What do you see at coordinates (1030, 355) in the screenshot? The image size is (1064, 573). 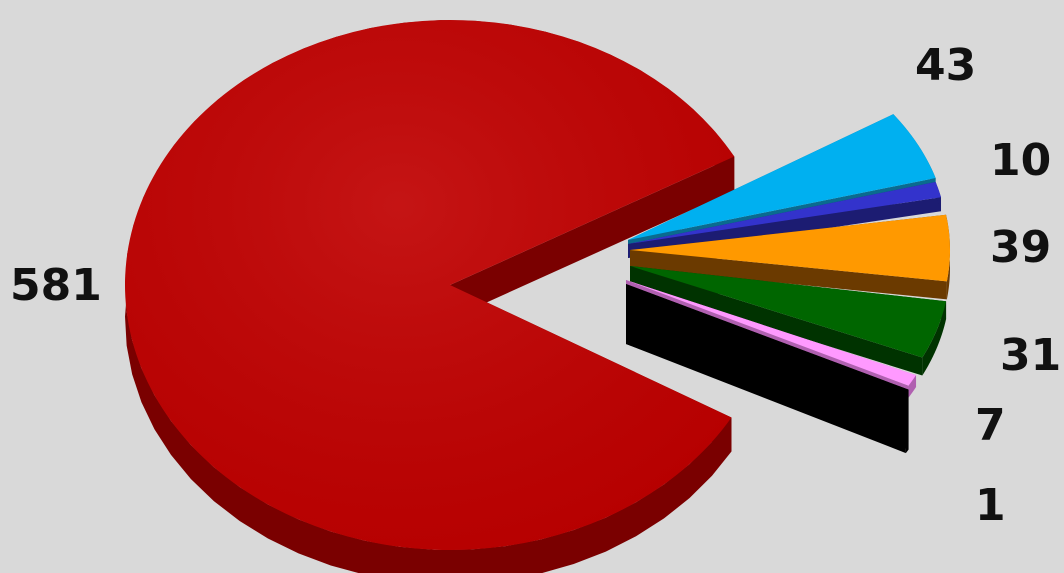 I see `data-label-4: 31` at bounding box center [1030, 355].